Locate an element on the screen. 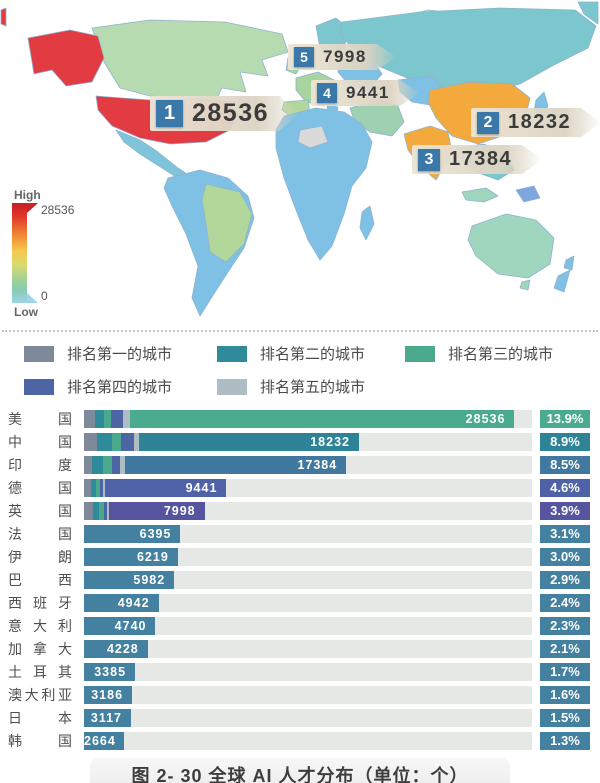  bar-track: 2664 is located at coordinates (308, 741).